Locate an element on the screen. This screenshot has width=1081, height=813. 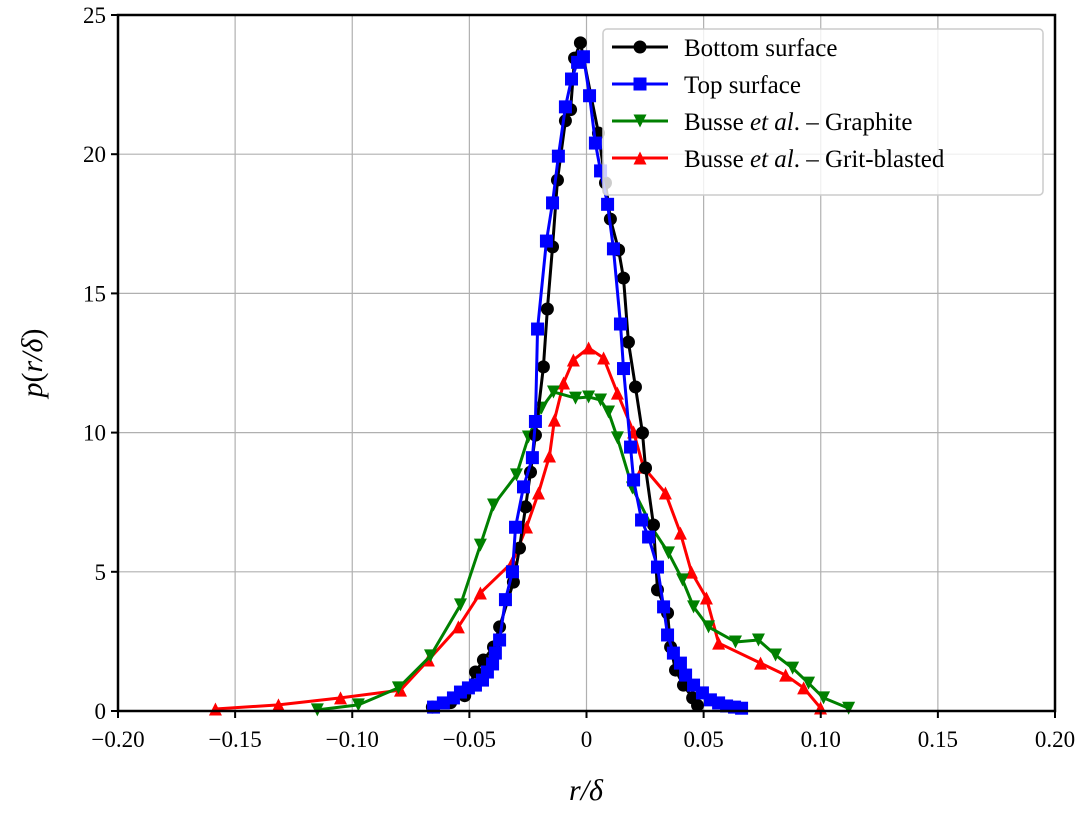
legend-label: Top surface is located at coordinates (742, 85).